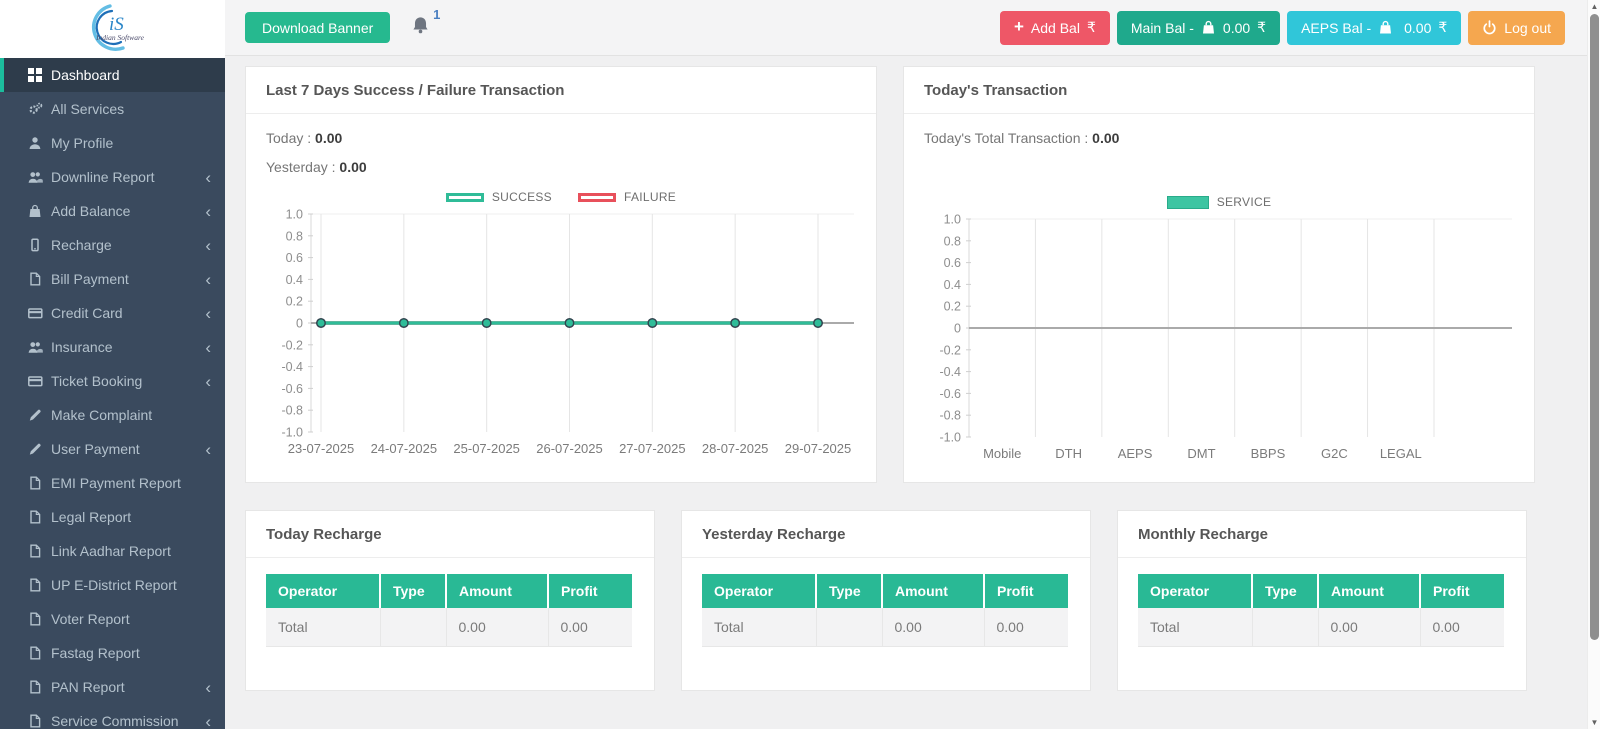 The height and width of the screenshot is (729, 1600). Describe the element at coordinates (112, 245) in the screenshot. I see `sidebar-item-recharge: Recharge ‹` at that location.